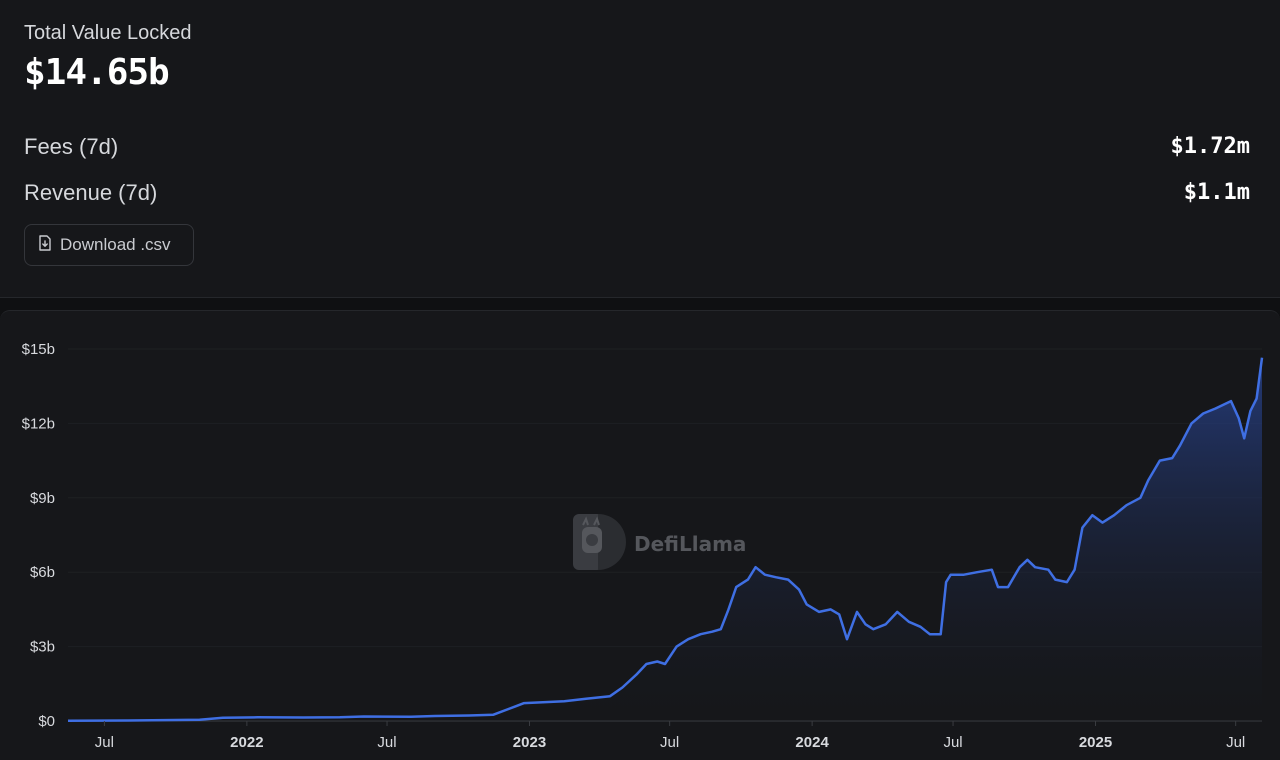 This screenshot has height=760, width=1280. I want to click on x-tick-label: 2025, so click(1095, 742).